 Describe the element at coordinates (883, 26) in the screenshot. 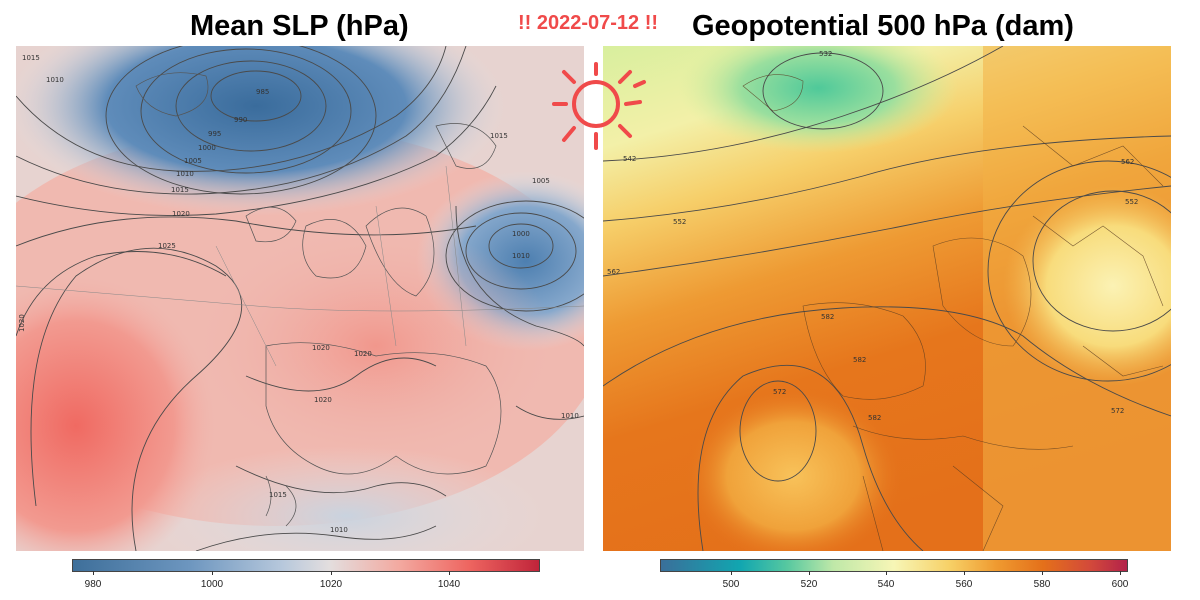

I see `right-map-title: Geopotential 500 hPa (dam)` at that location.